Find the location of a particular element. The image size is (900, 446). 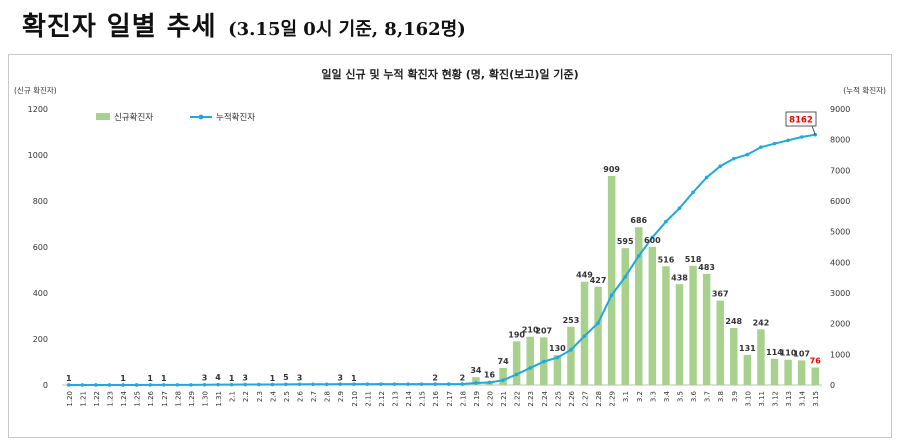

right-axis-label: (누적 확진자) is located at coordinates (864, 90).